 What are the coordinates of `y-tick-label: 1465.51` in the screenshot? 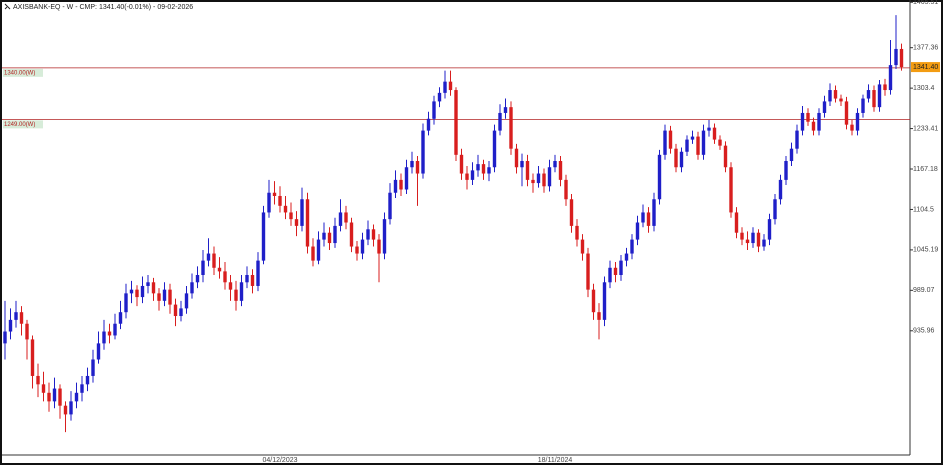 It's located at (925, 3).